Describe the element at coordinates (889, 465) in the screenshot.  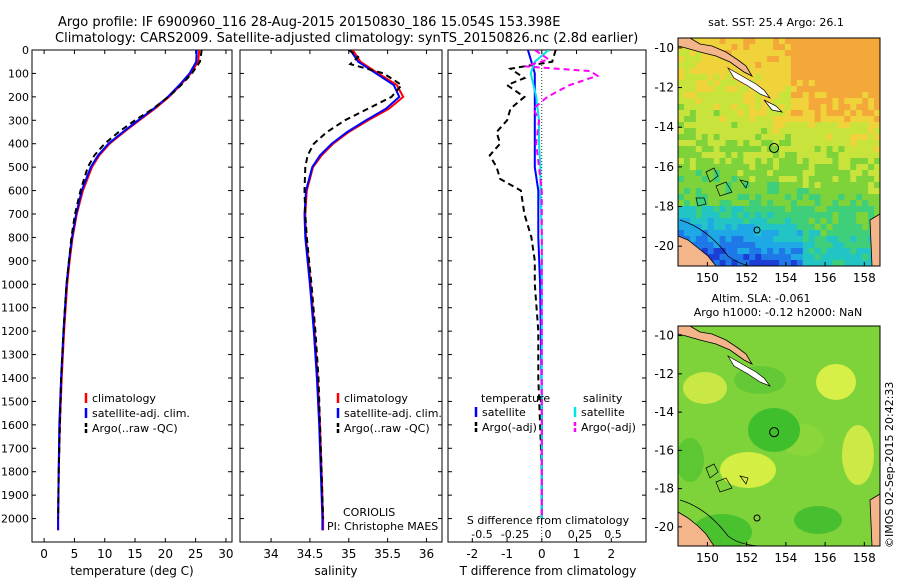
I see `imos-timestamp: ©IMOS 02-Sep-2015 20:42:33` at that location.